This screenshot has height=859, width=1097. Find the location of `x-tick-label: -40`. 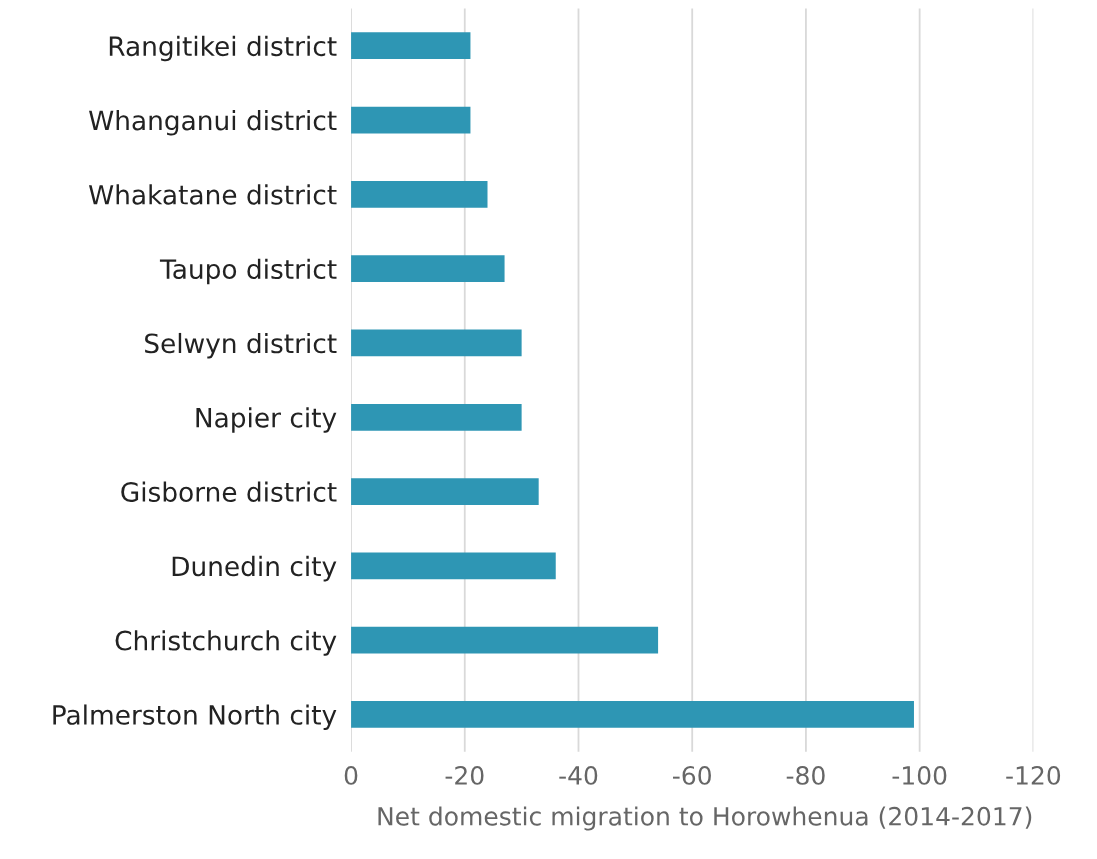

x-tick-label: -40 is located at coordinates (578, 775).